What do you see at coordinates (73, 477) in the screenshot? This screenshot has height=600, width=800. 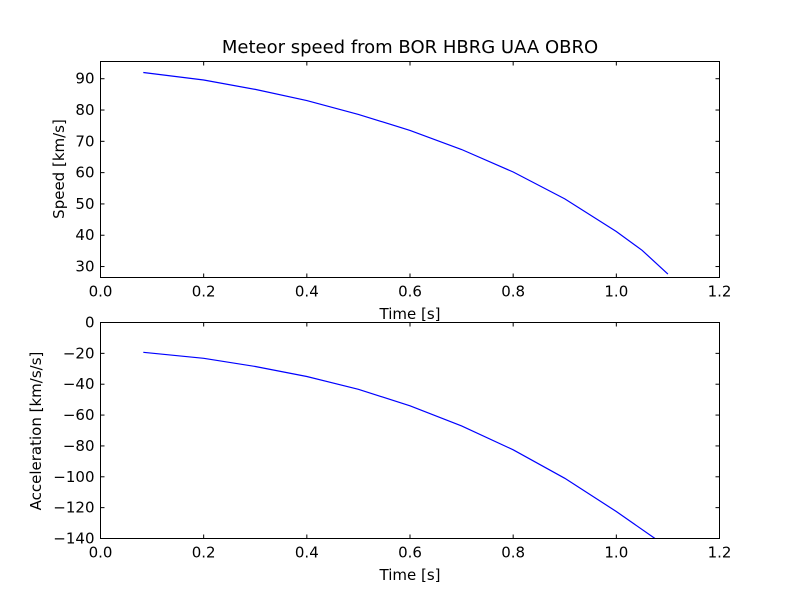 I see `acceleration-y-tick-label: −100` at bounding box center [73, 477].